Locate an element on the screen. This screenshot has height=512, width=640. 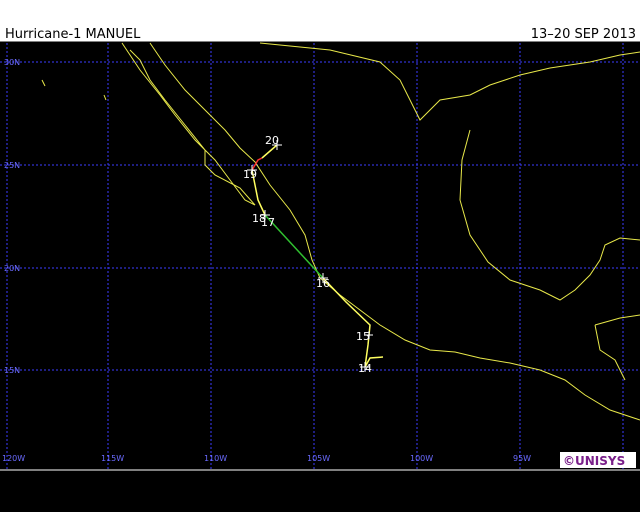
lon-label: 110W is located at coordinates (215, 458).